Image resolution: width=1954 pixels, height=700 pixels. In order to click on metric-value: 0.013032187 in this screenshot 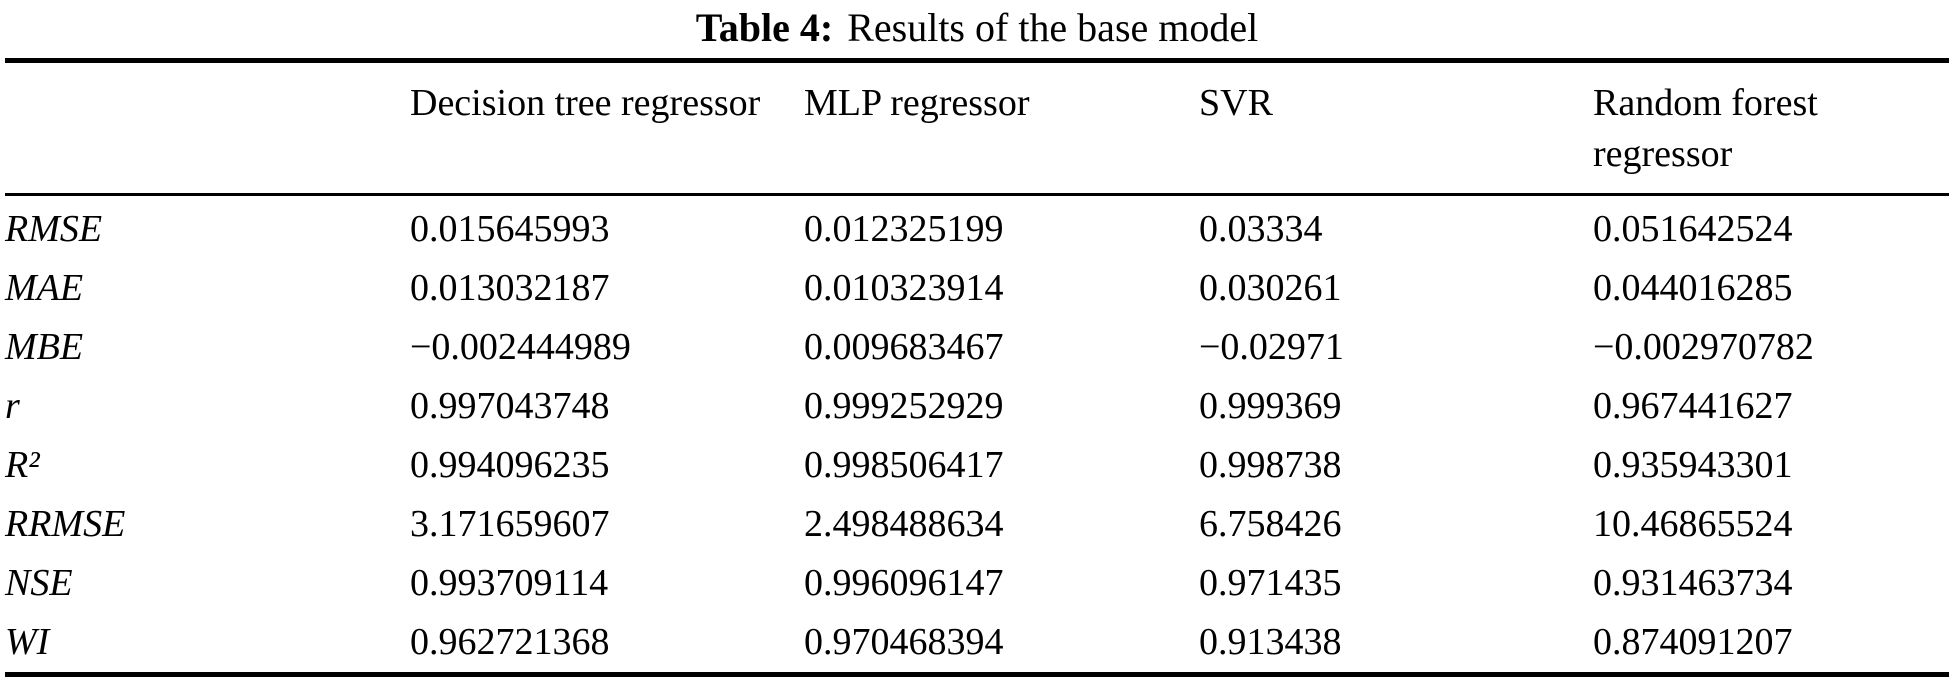, I will do `click(510, 288)`.